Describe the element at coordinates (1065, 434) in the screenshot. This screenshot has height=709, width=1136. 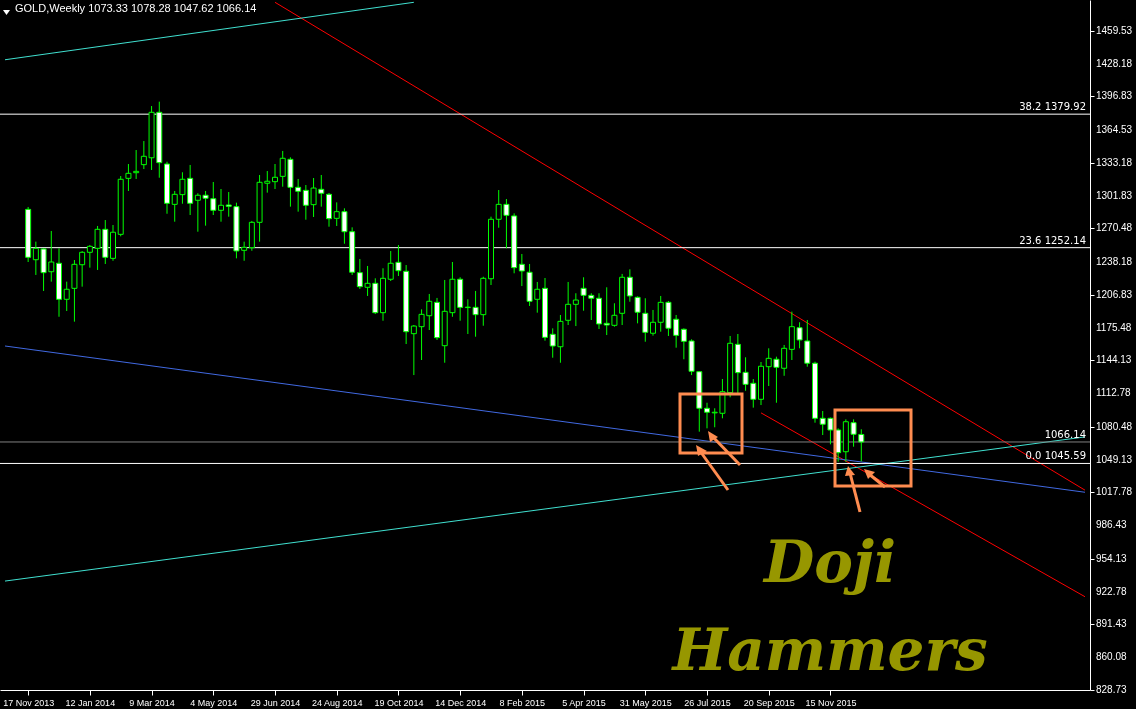
I see `ref-line-label: 1066.14` at that location.